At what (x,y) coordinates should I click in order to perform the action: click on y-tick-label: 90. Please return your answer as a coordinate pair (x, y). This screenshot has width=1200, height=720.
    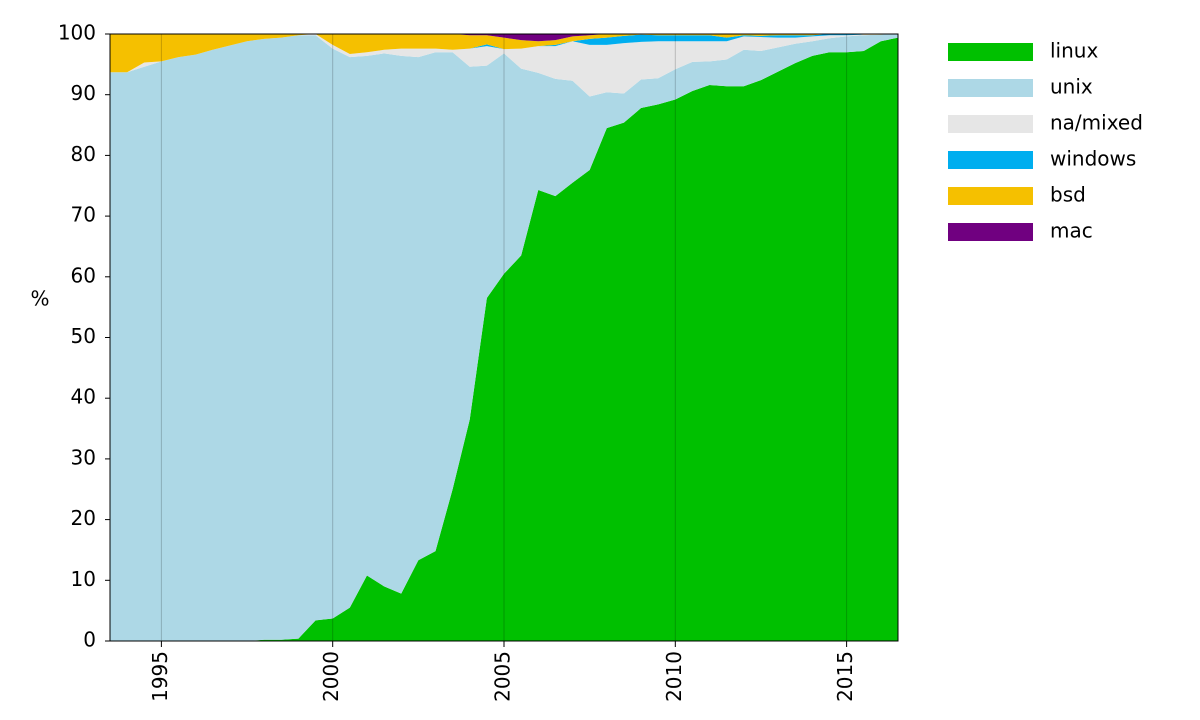
    Looking at the image, I should click on (83, 93).